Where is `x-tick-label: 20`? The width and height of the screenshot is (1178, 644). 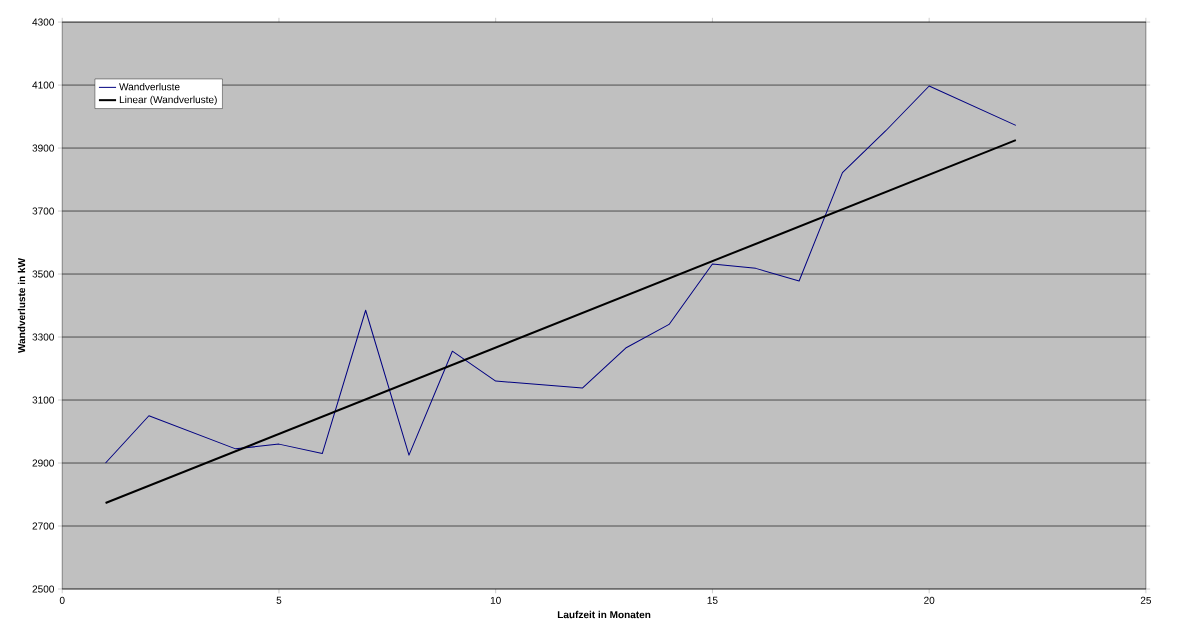 x-tick-label: 20 is located at coordinates (929, 600).